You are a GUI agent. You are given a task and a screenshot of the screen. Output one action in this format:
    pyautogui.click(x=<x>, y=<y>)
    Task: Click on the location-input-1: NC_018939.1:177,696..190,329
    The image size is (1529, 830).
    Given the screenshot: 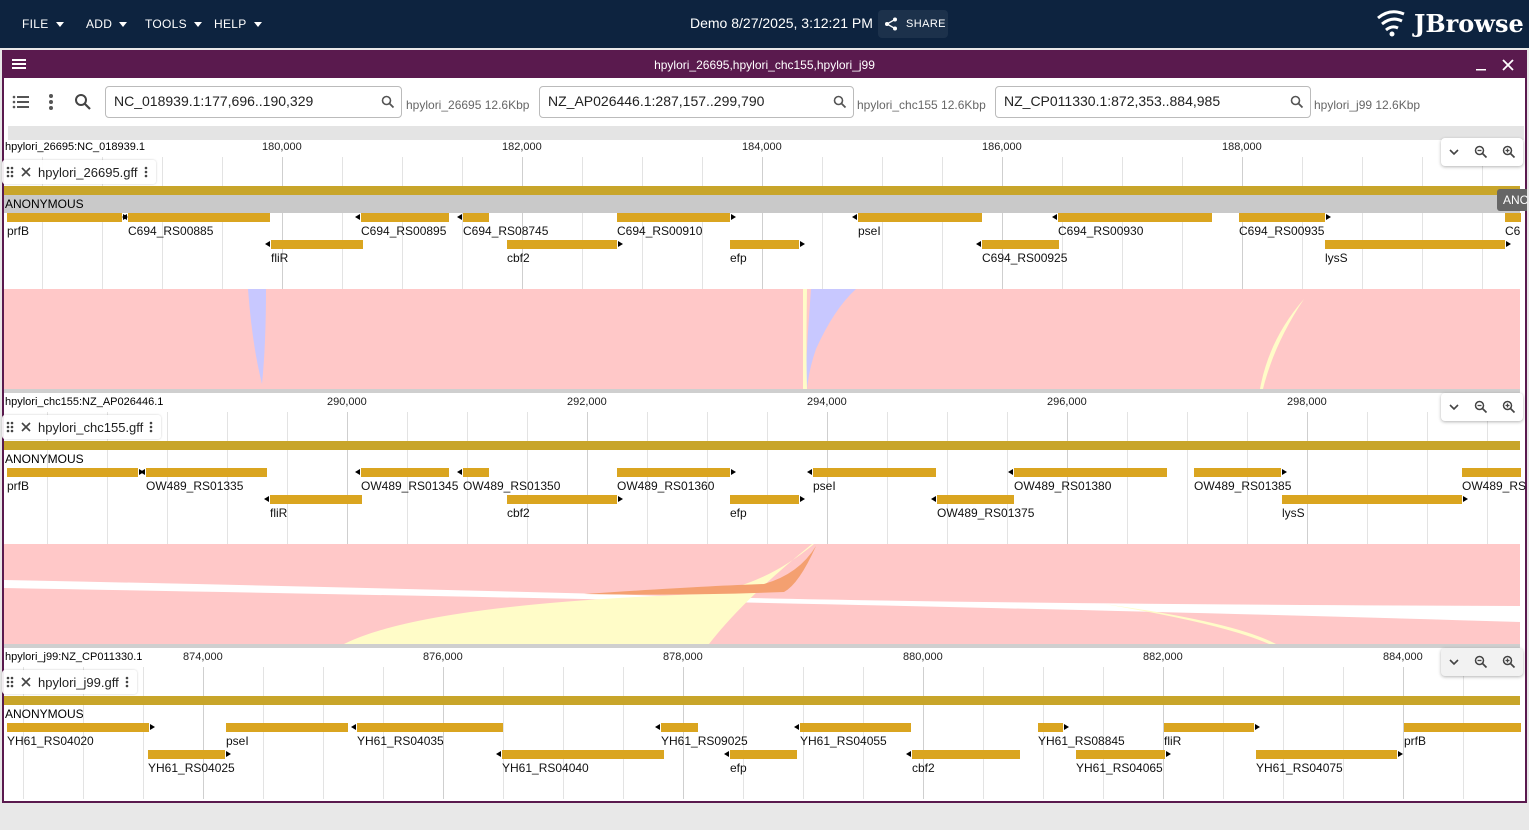 What is the action you would take?
    pyautogui.click(x=253, y=102)
    